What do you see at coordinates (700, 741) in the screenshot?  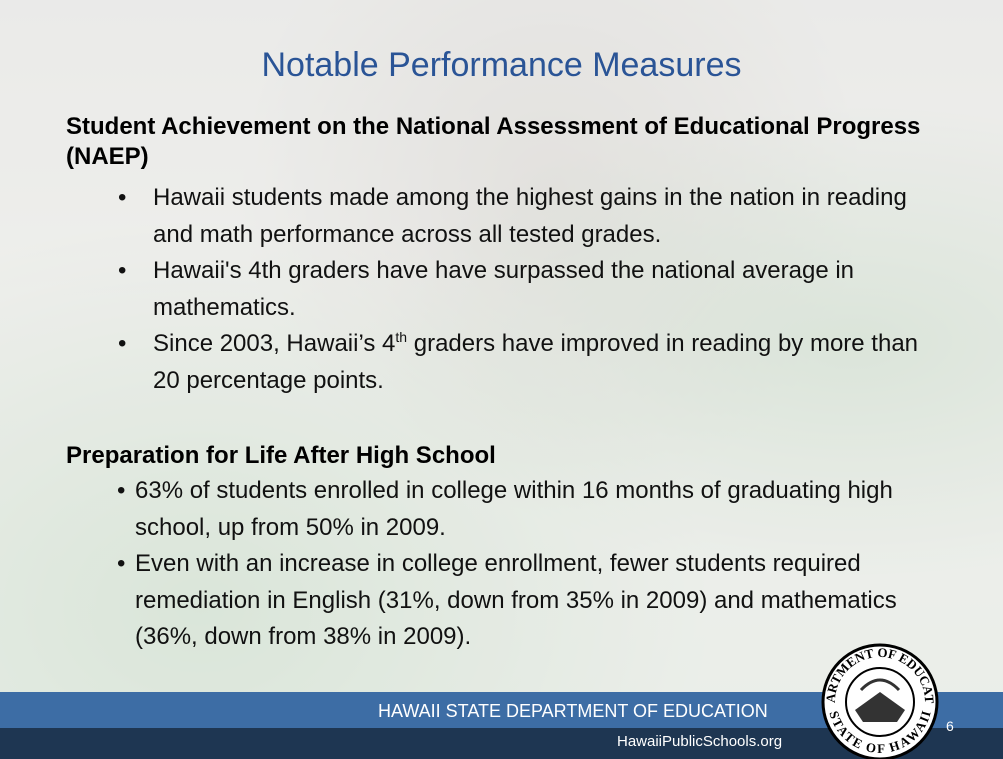 I see `footer-url: HawaiiPublicSchools.org` at bounding box center [700, 741].